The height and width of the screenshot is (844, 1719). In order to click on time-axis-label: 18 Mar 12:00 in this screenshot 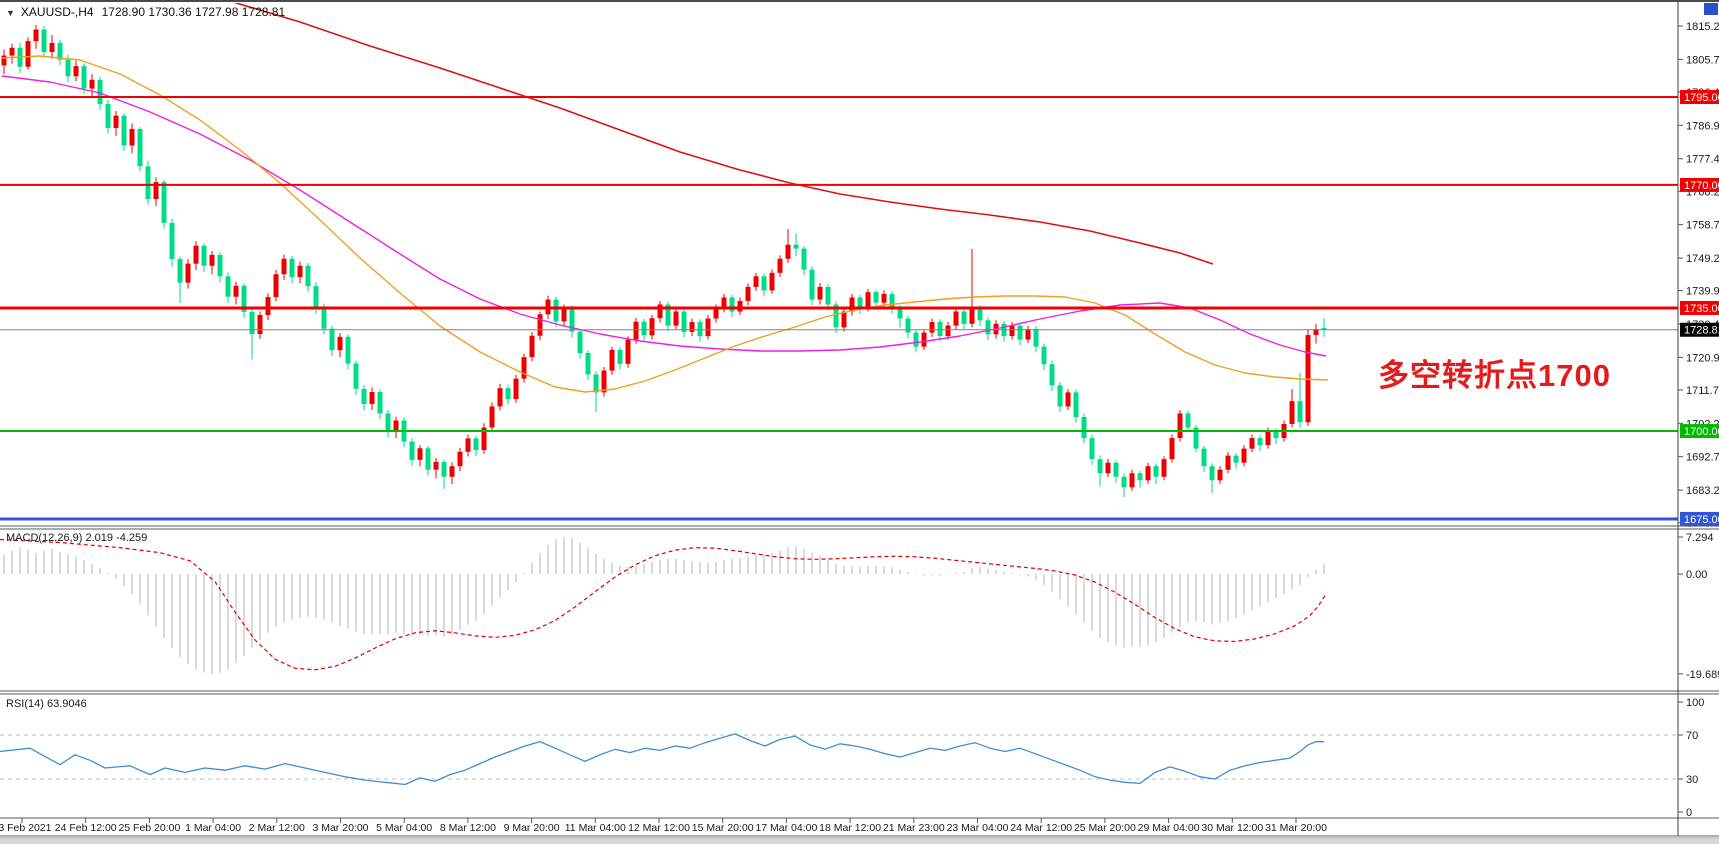, I will do `click(850, 828)`.